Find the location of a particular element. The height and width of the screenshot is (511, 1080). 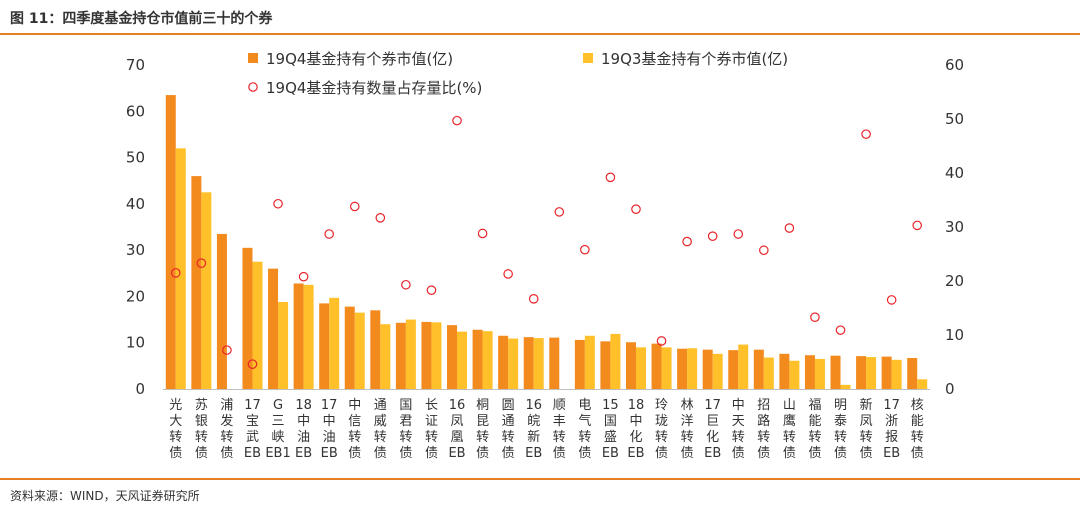

x-tick-label-12: 桐昆转债 is located at coordinates (482, 429).